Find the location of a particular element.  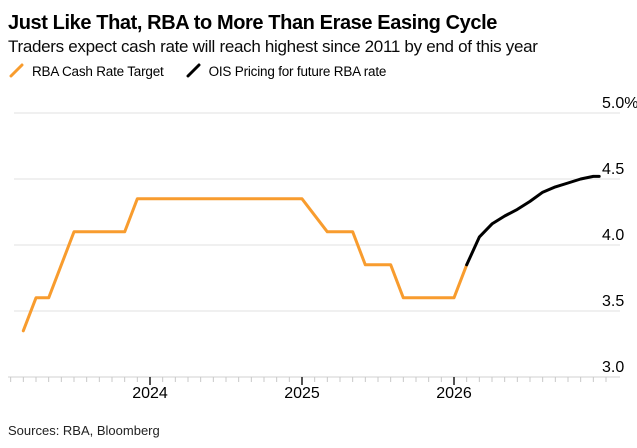

y-axis-label: 3.5 is located at coordinates (613, 301).